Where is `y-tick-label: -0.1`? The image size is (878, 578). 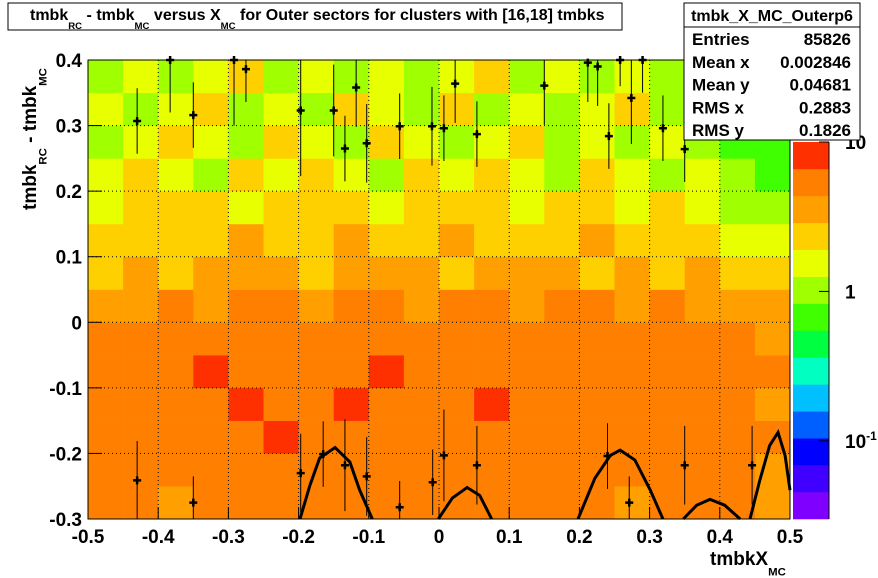
y-tick-label: -0.1 is located at coordinates (65, 389).